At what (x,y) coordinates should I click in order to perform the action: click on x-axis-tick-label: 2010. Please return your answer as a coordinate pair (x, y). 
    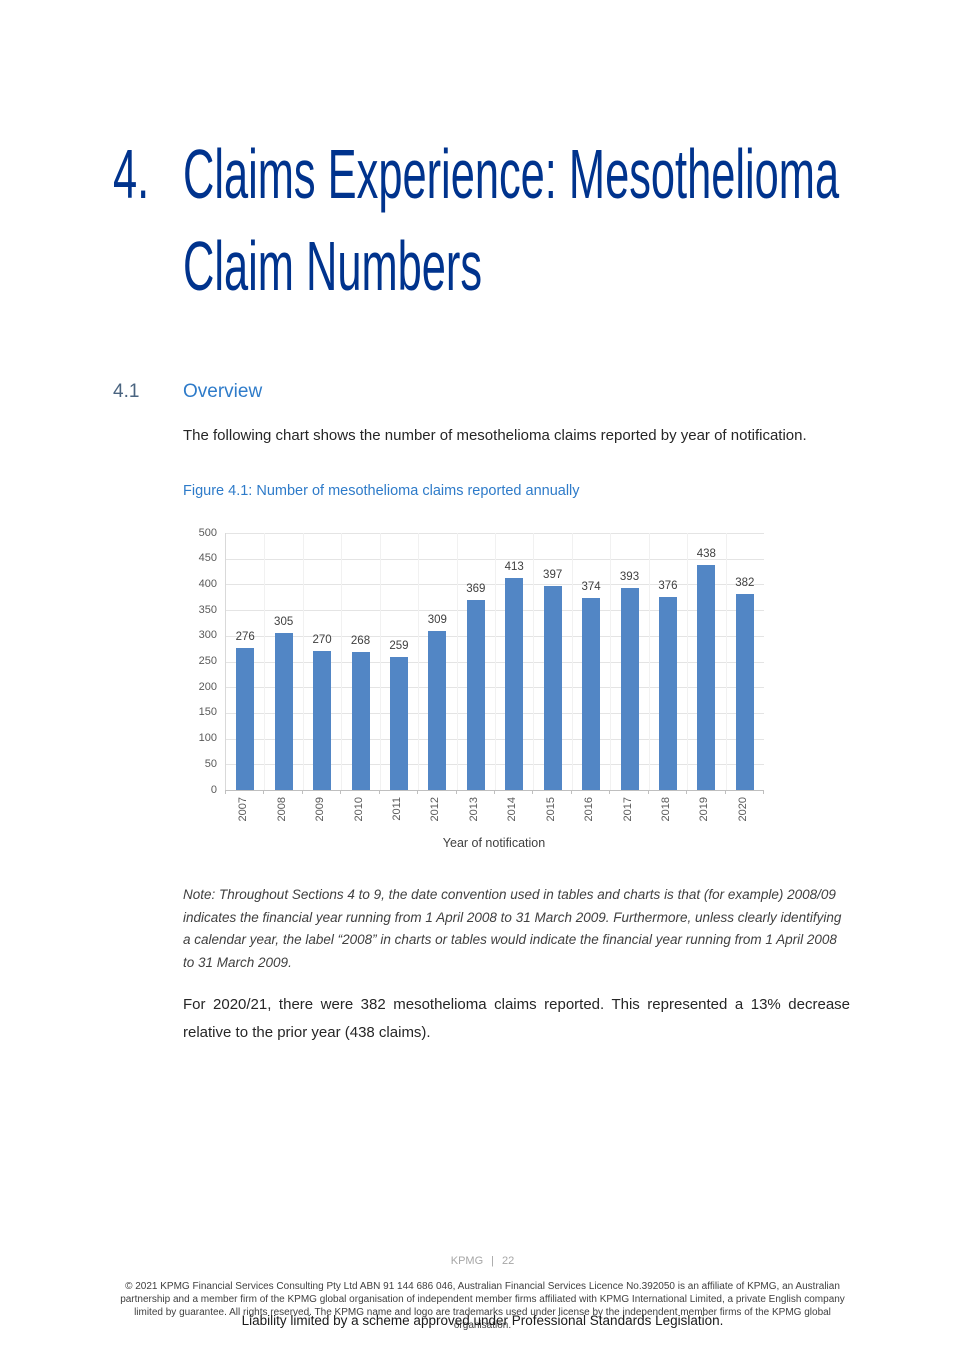
    Looking at the image, I should click on (358, 809).